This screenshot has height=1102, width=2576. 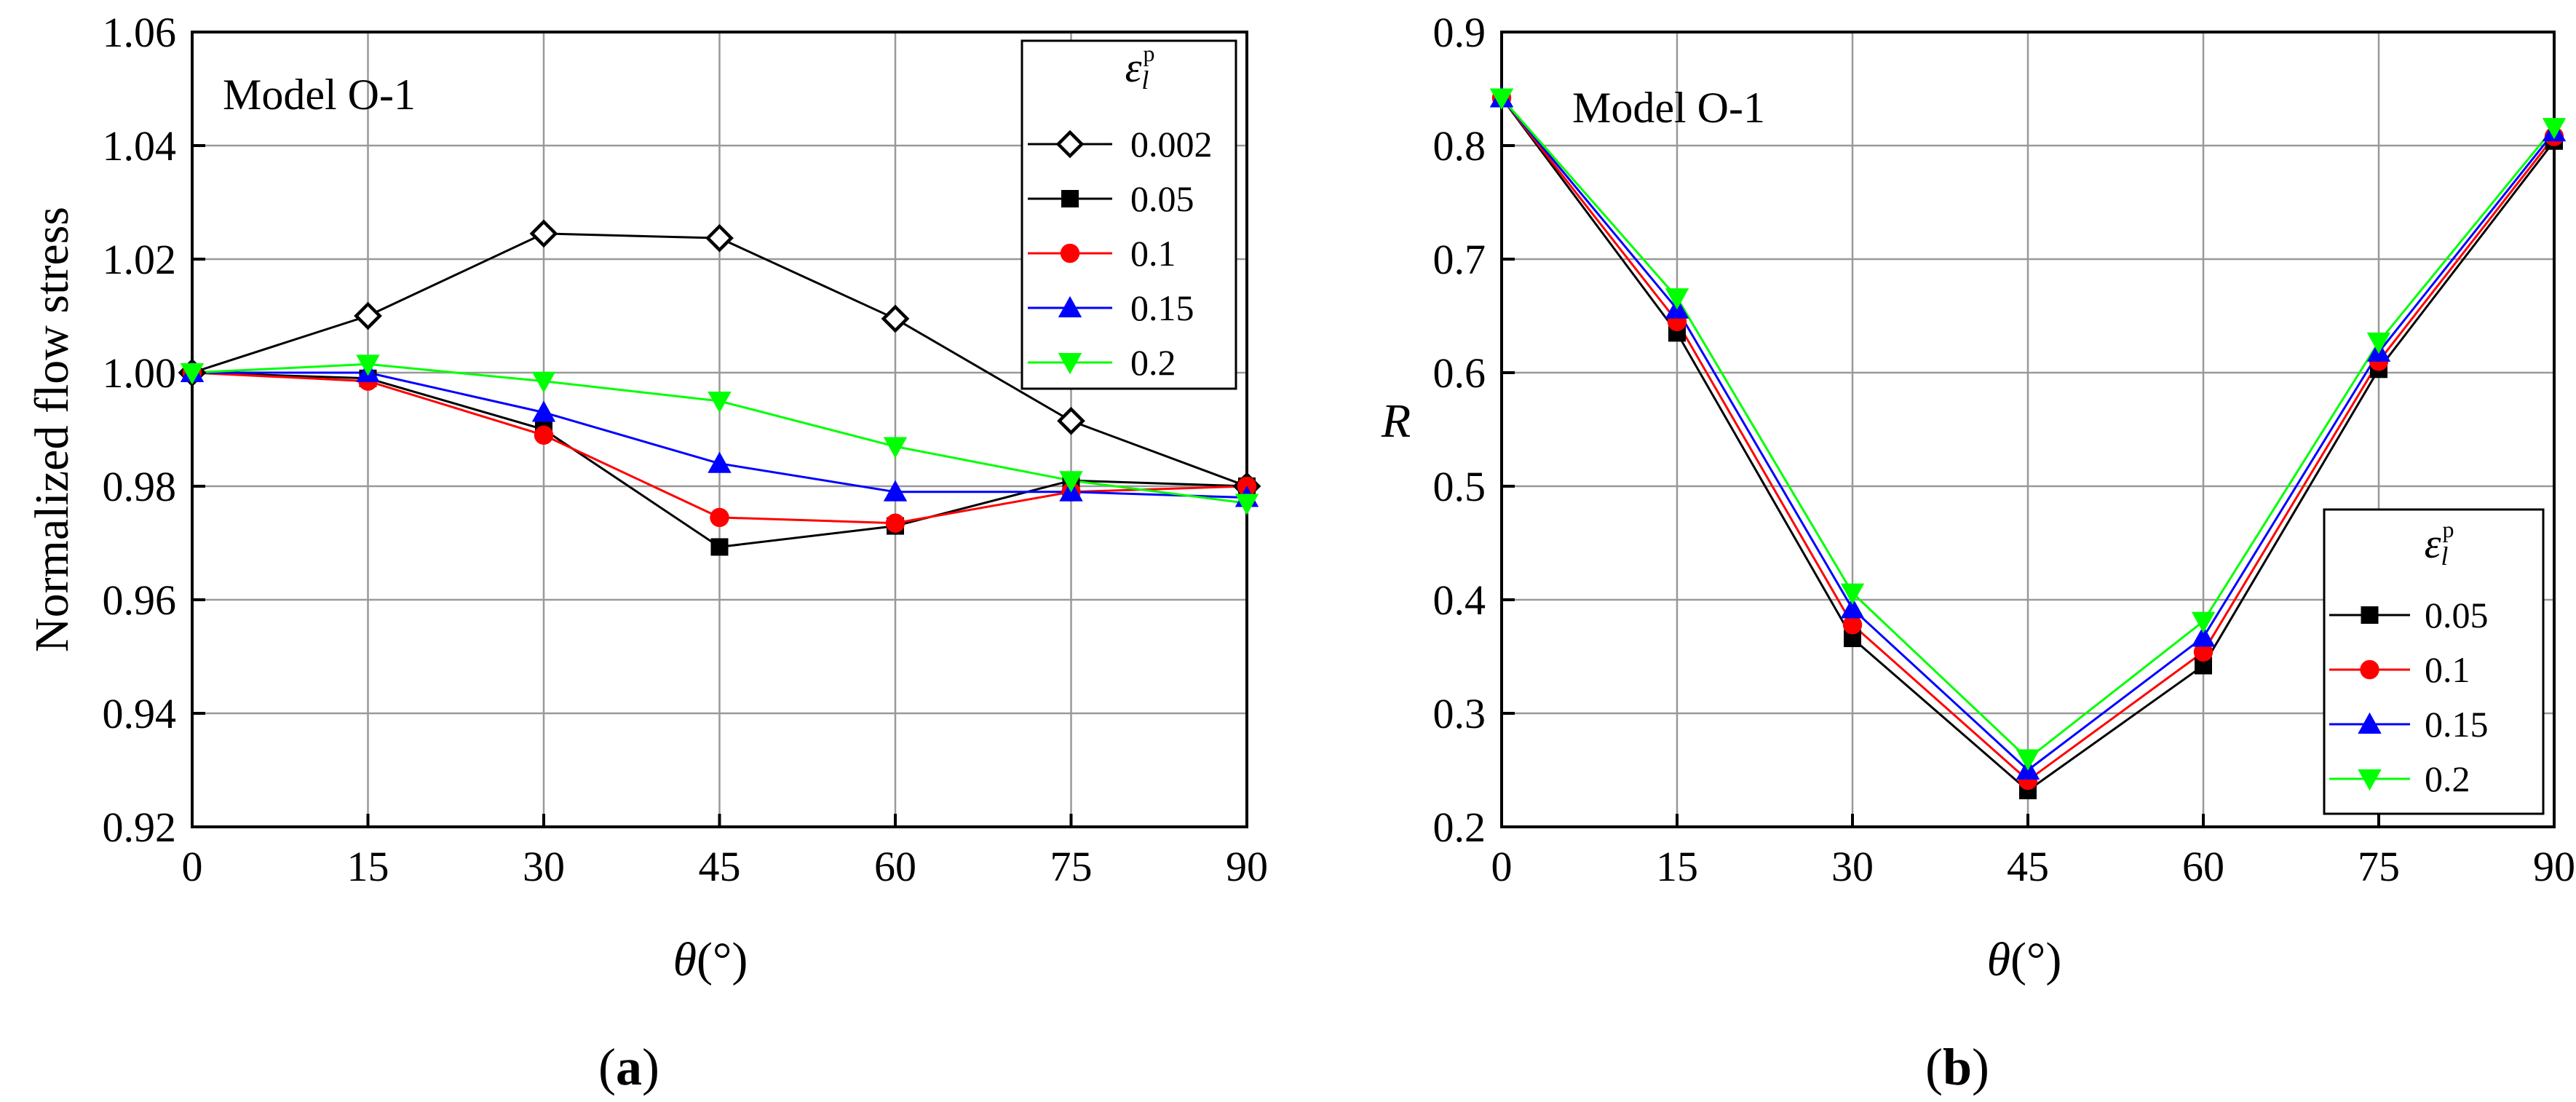 I want to click on panel-label-letter: a, so click(x=629, y=1067).